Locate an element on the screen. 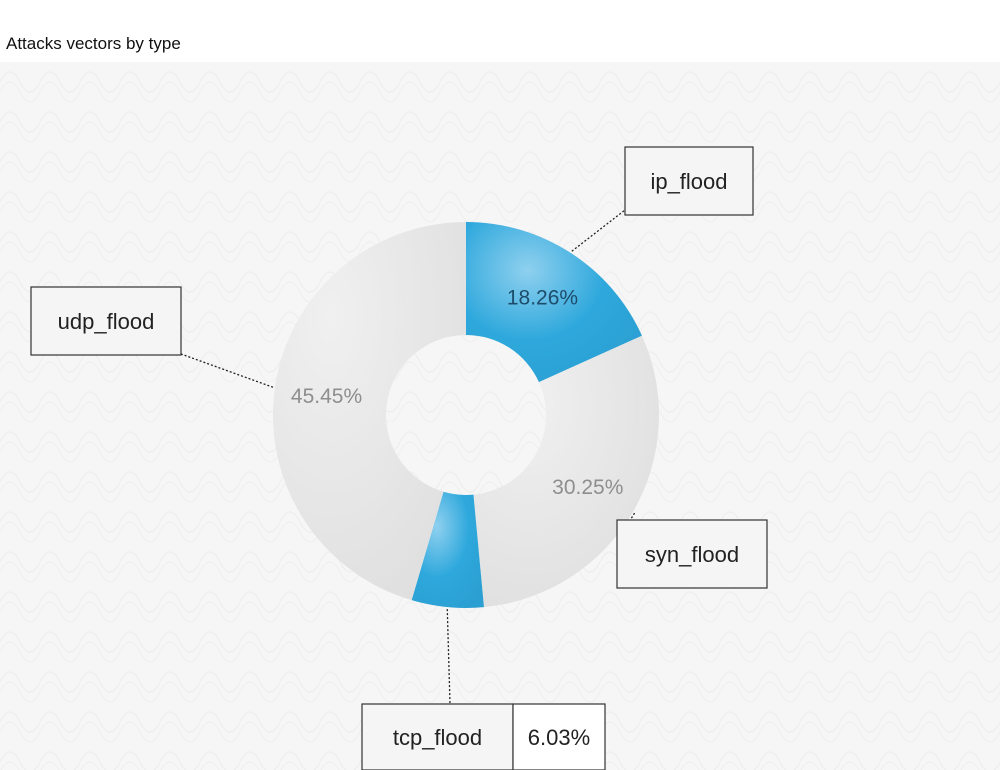 The height and width of the screenshot is (770, 1000). callout-label-syn-flood: syn_flood is located at coordinates (692, 554).